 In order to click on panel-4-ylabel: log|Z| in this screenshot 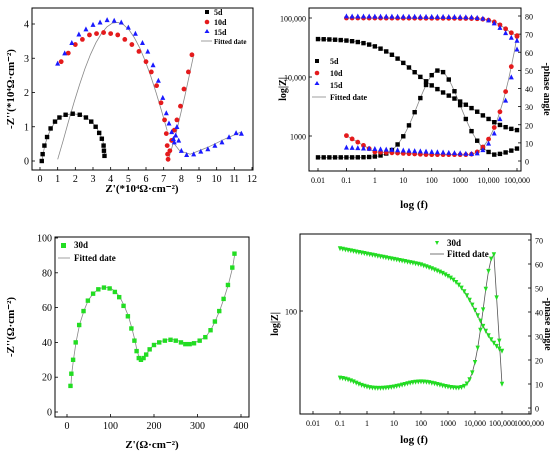, I will do `click(275, 324)`.